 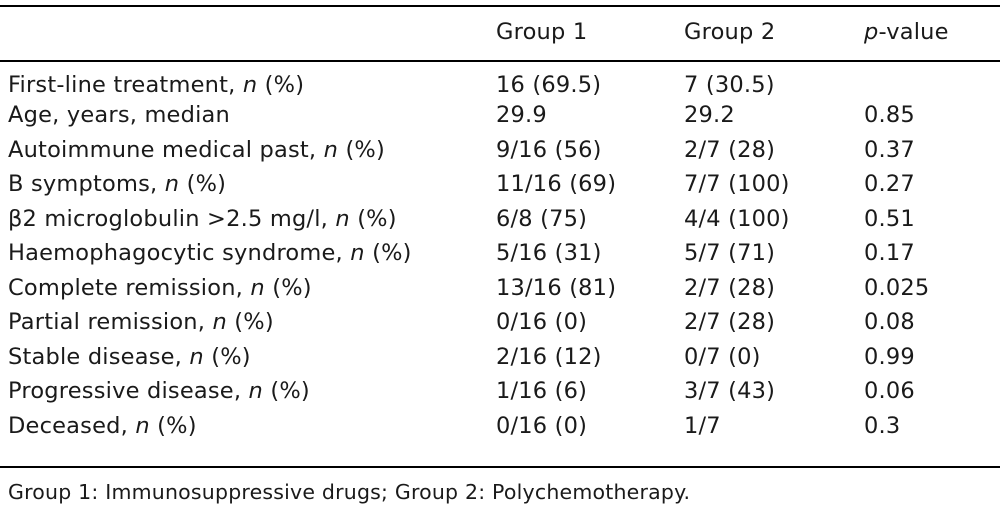 I want to click on p-value: 0.025, so click(x=897, y=287).